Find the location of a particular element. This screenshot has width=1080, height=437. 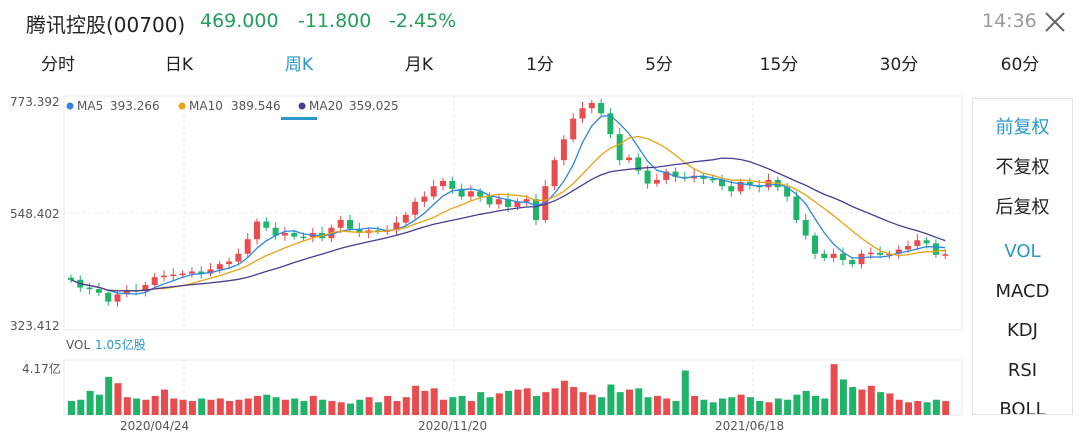

side-item-macd: MACD is located at coordinates (1022, 291).